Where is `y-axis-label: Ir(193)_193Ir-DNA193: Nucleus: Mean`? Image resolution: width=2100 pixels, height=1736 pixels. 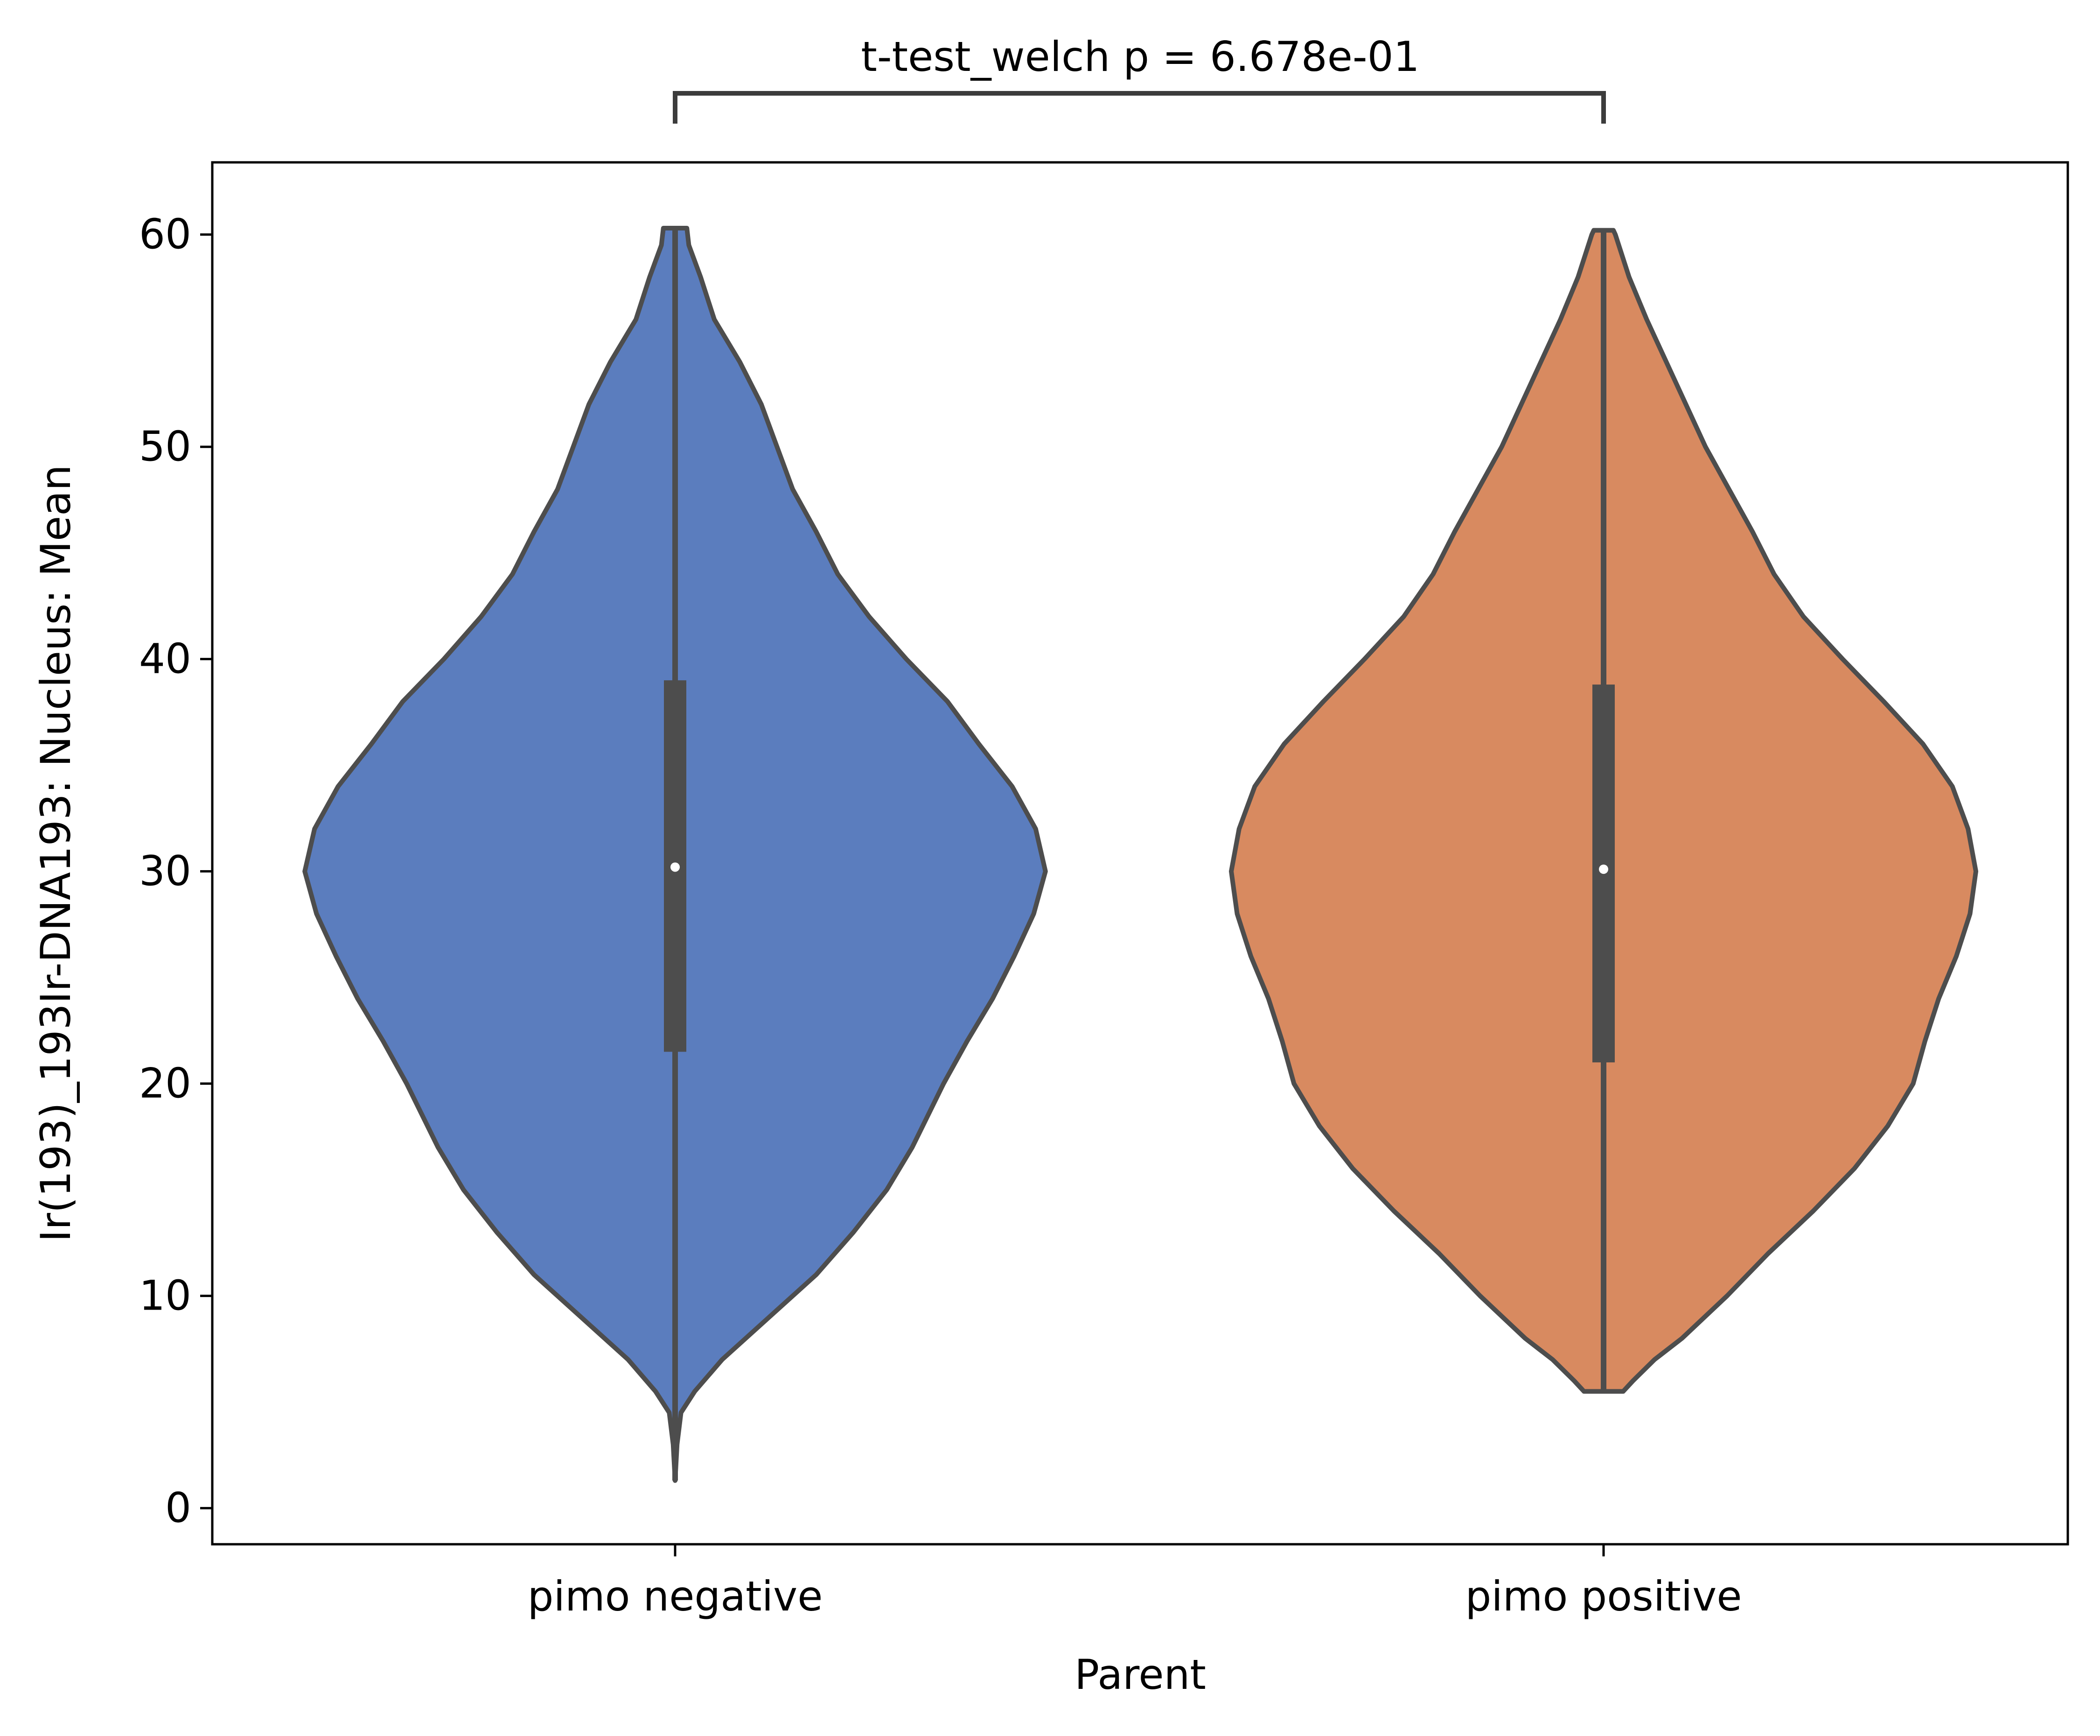 y-axis-label: Ir(193)_193Ir-DNA193: Nucleus: Mean is located at coordinates (56, 853).